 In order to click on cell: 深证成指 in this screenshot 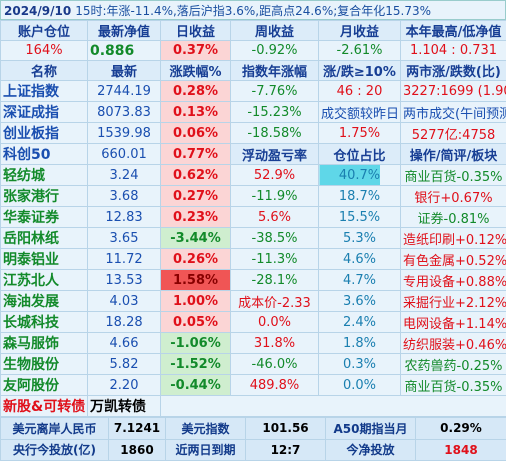, I will do `click(44, 112)`.